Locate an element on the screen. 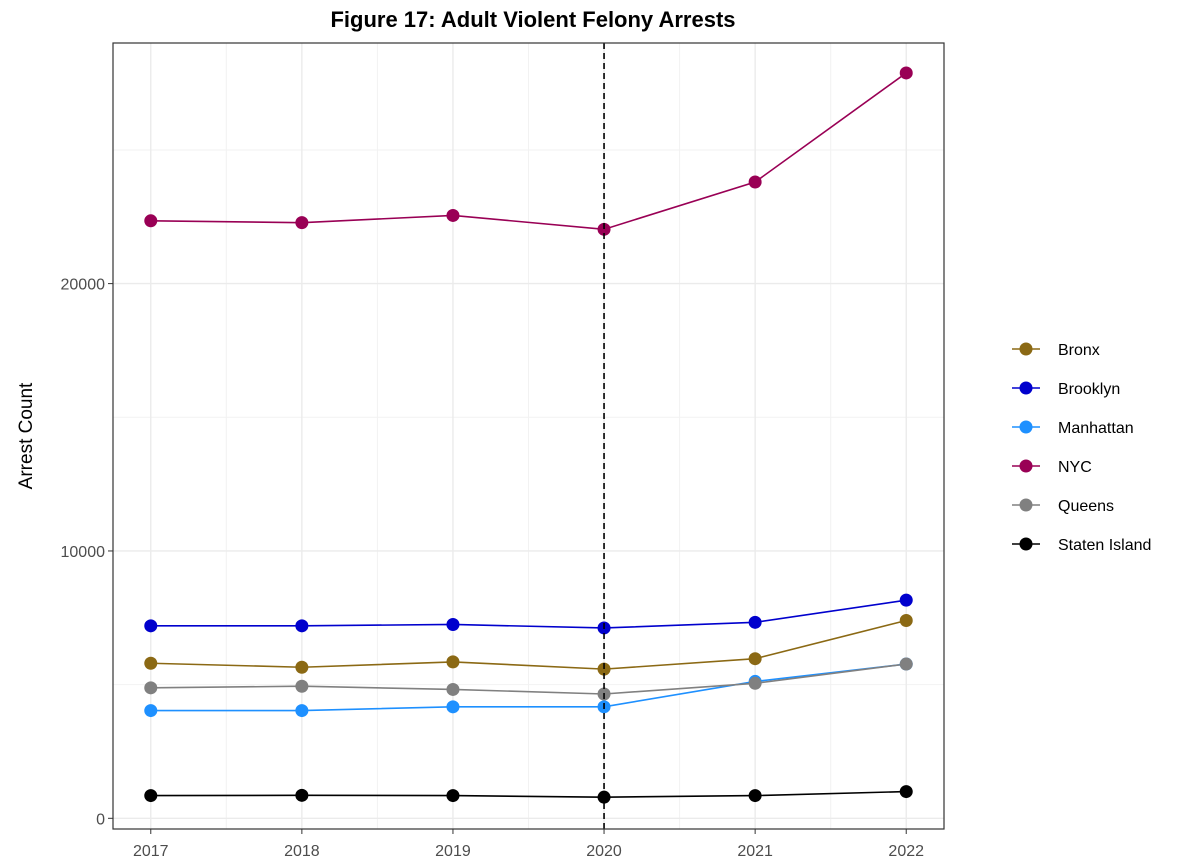 This screenshot has height=865, width=1186. y-tick-label: 0 is located at coordinates (100, 819).